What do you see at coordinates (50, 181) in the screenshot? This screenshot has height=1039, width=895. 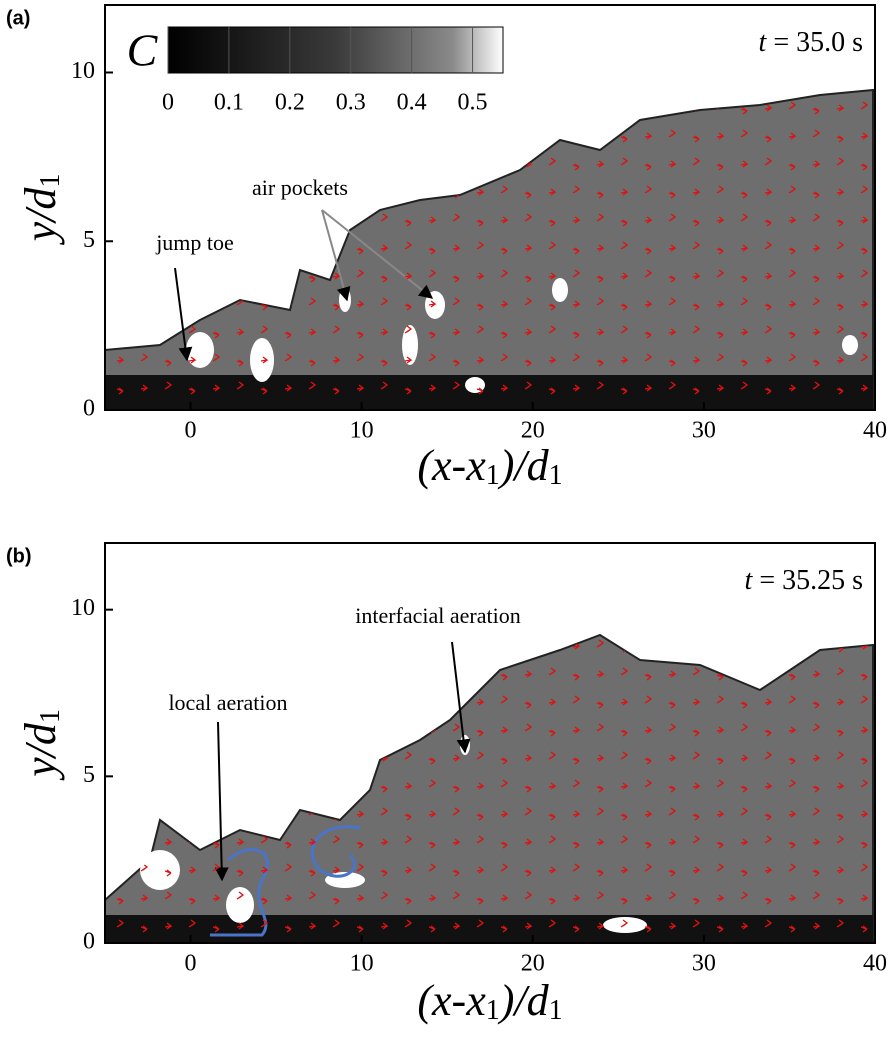 I see `y-label-part: 1` at bounding box center [50, 181].